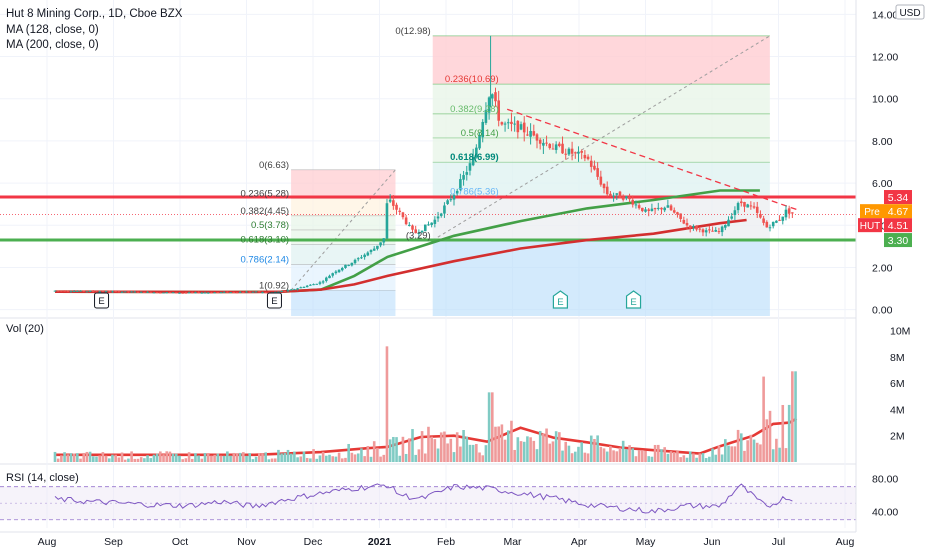  What do you see at coordinates (885, 512) in the screenshot?
I see `rsi-tick-label: 40.00` at bounding box center [885, 512].